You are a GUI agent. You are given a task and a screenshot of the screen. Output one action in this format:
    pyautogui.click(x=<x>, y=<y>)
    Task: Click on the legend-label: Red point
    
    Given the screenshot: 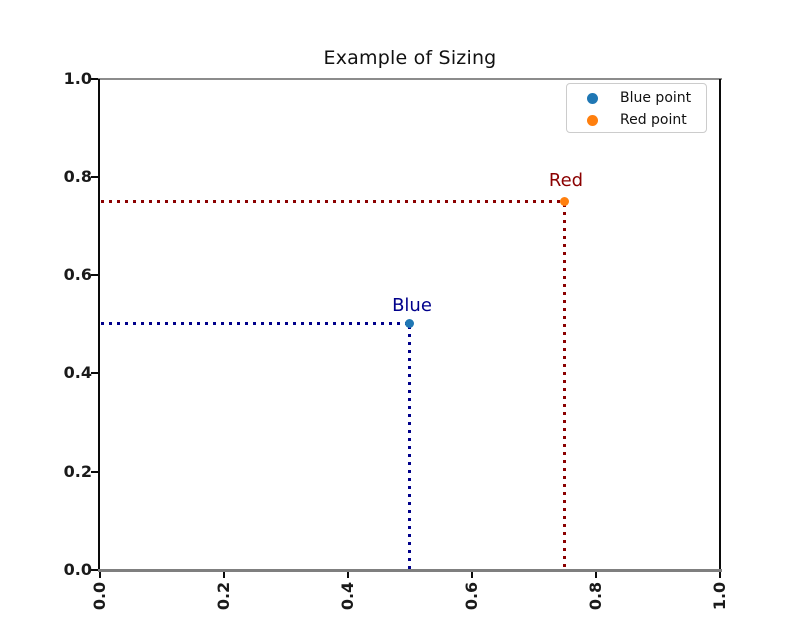 What is the action you would take?
    pyautogui.click(x=653, y=120)
    